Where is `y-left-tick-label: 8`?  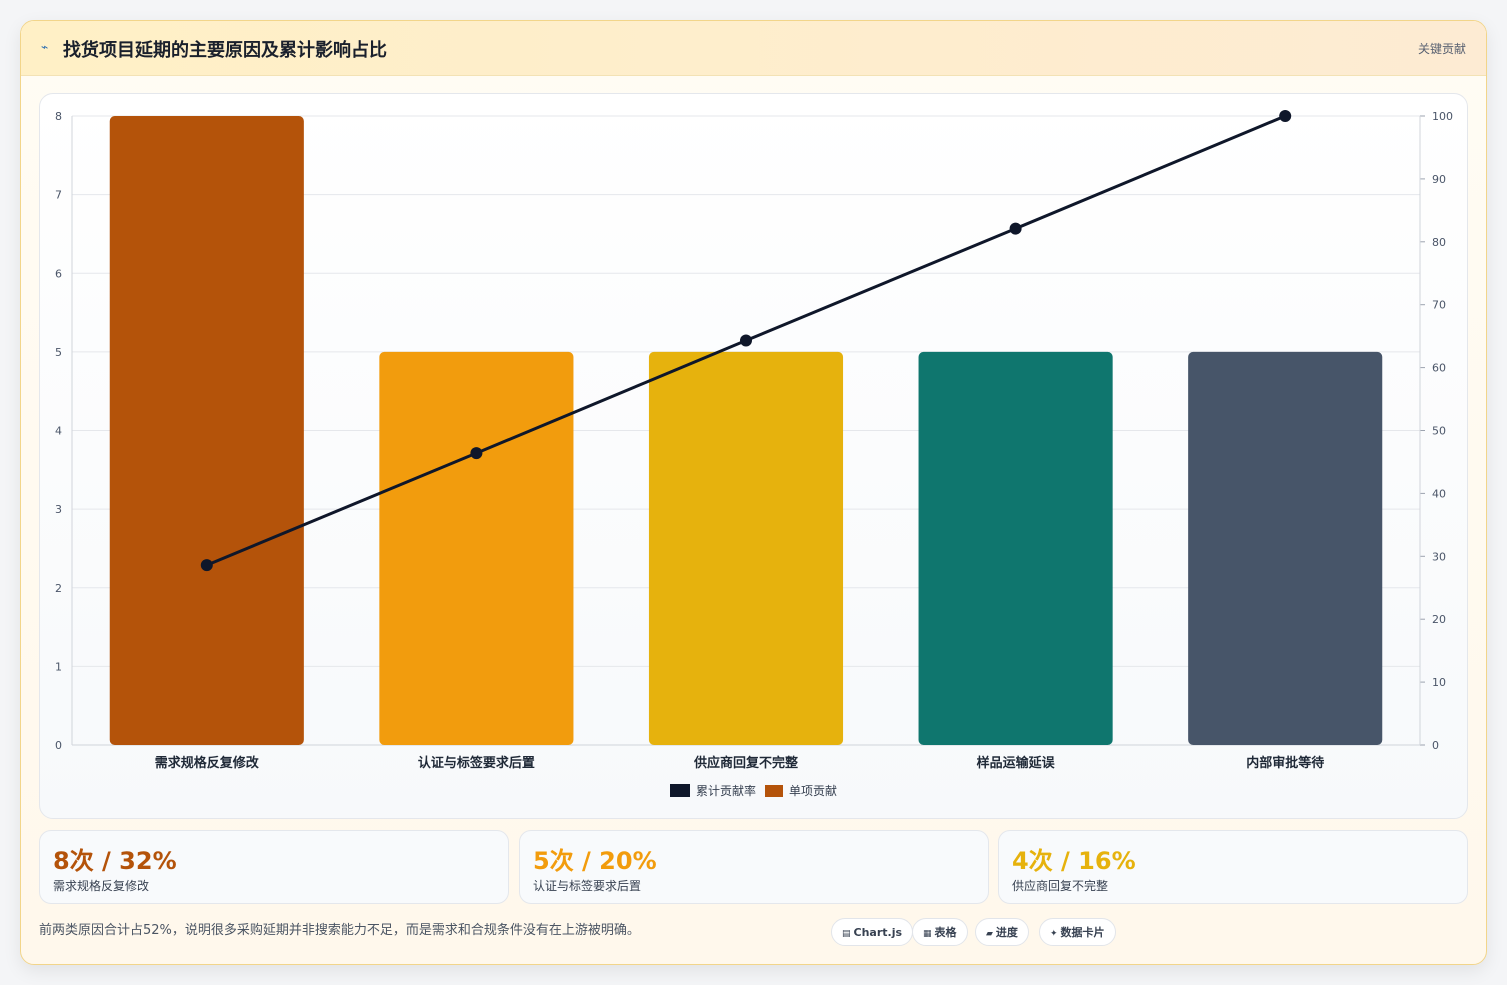 y-left-tick-label: 8 is located at coordinates (58, 116).